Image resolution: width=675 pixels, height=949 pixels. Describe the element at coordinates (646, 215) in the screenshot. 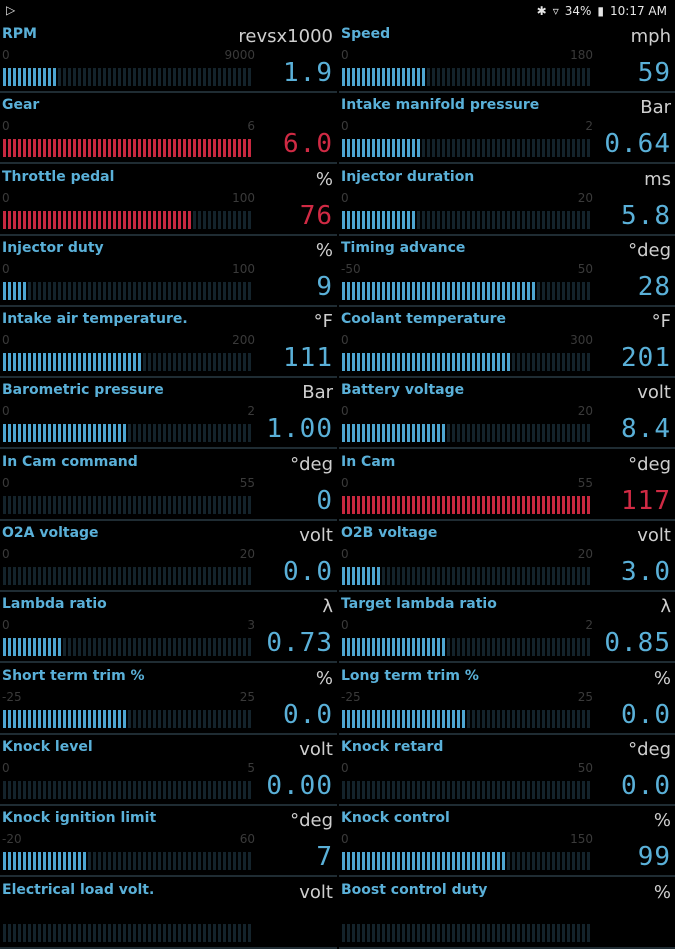

I see `gauge-value: 5.8` at that location.